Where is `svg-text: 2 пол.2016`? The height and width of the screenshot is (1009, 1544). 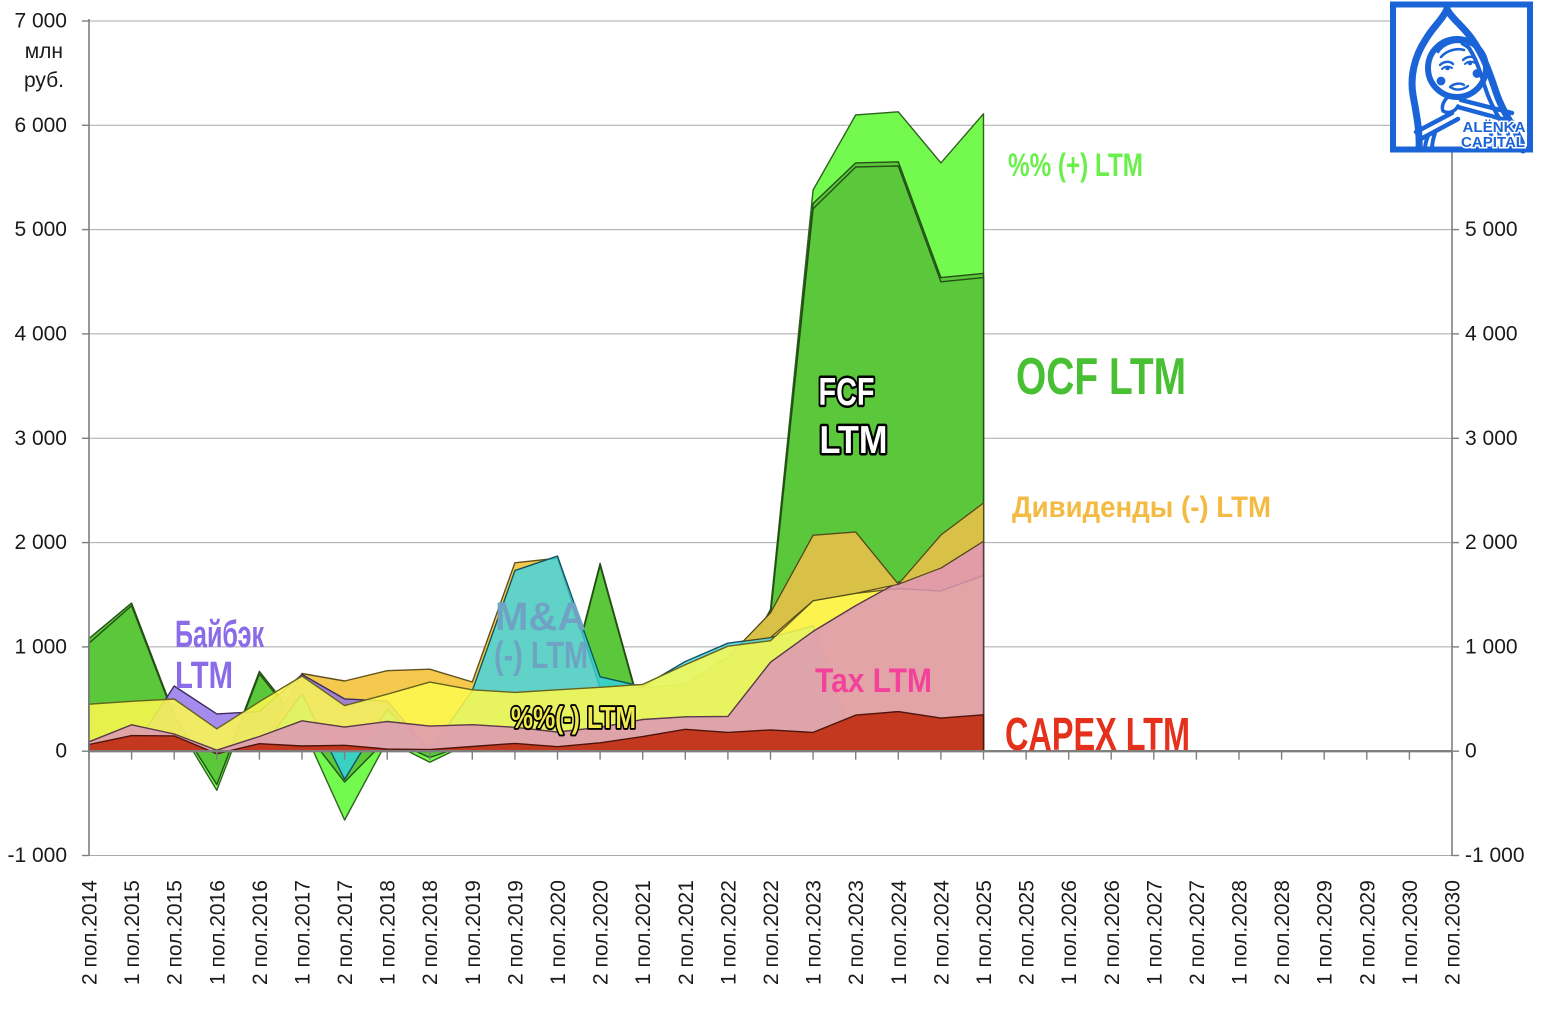
svg-text: 2 пол.2016 is located at coordinates (260, 932).